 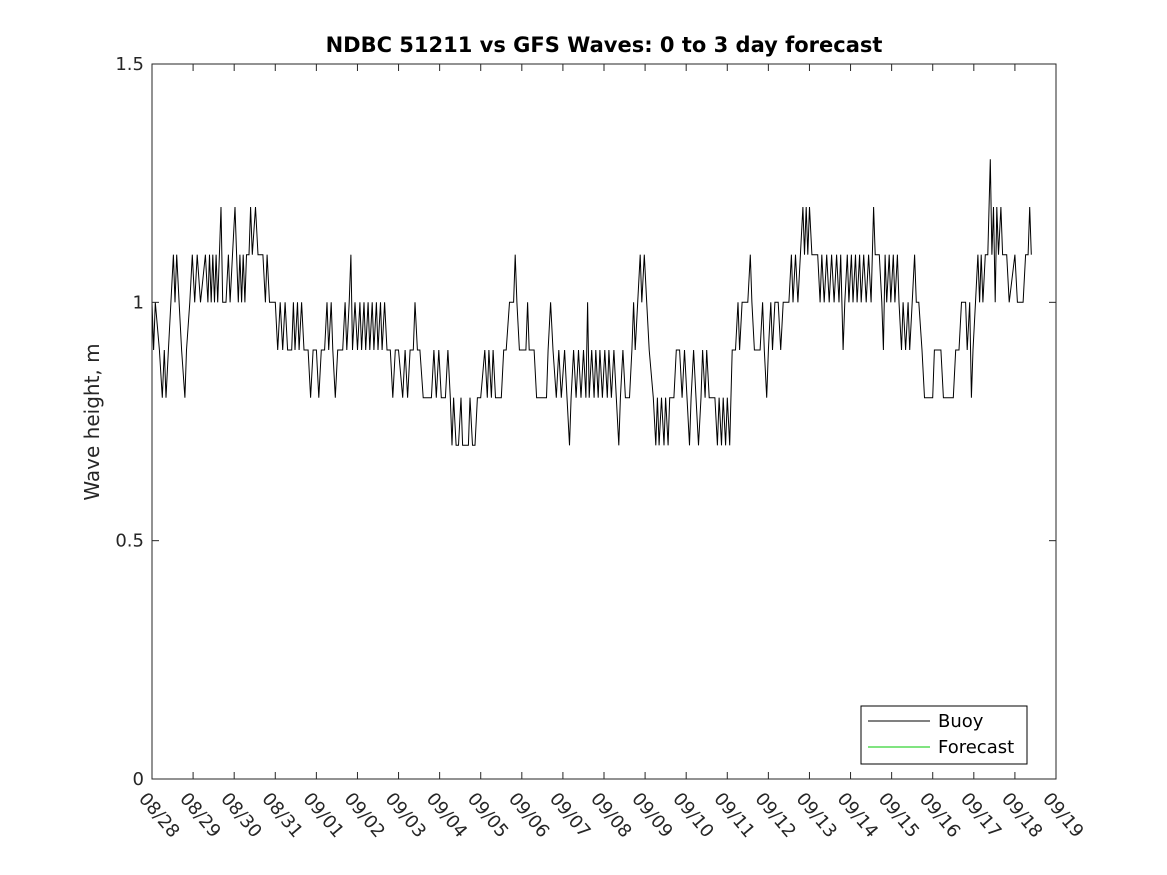 What do you see at coordinates (961, 721) in the screenshot?
I see `legend-label-buoy: Buoy` at bounding box center [961, 721].